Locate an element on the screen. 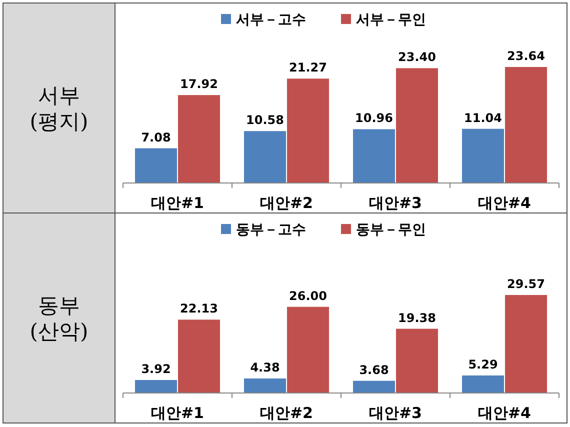 The image size is (570, 427). data-label: 10.58 is located at coordinates (265, 120).